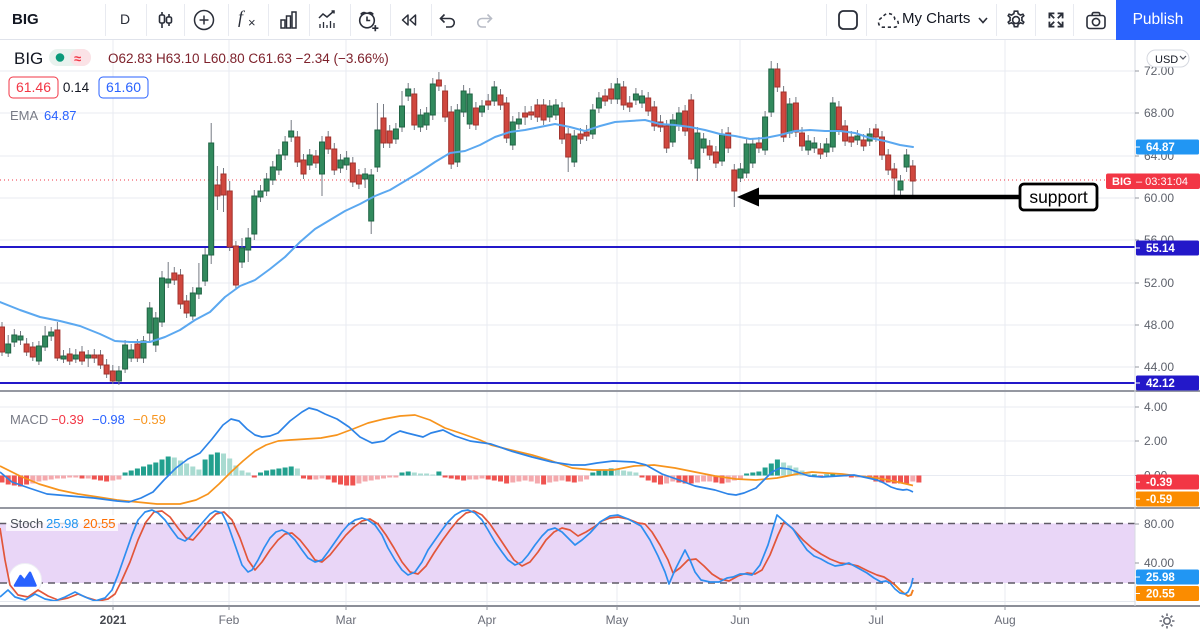 The height and width of the screenshot is (634, 1200). Describe the element at coordinates (123, 87) in the screenshot. I see `svg-text: 61.60` at that location.